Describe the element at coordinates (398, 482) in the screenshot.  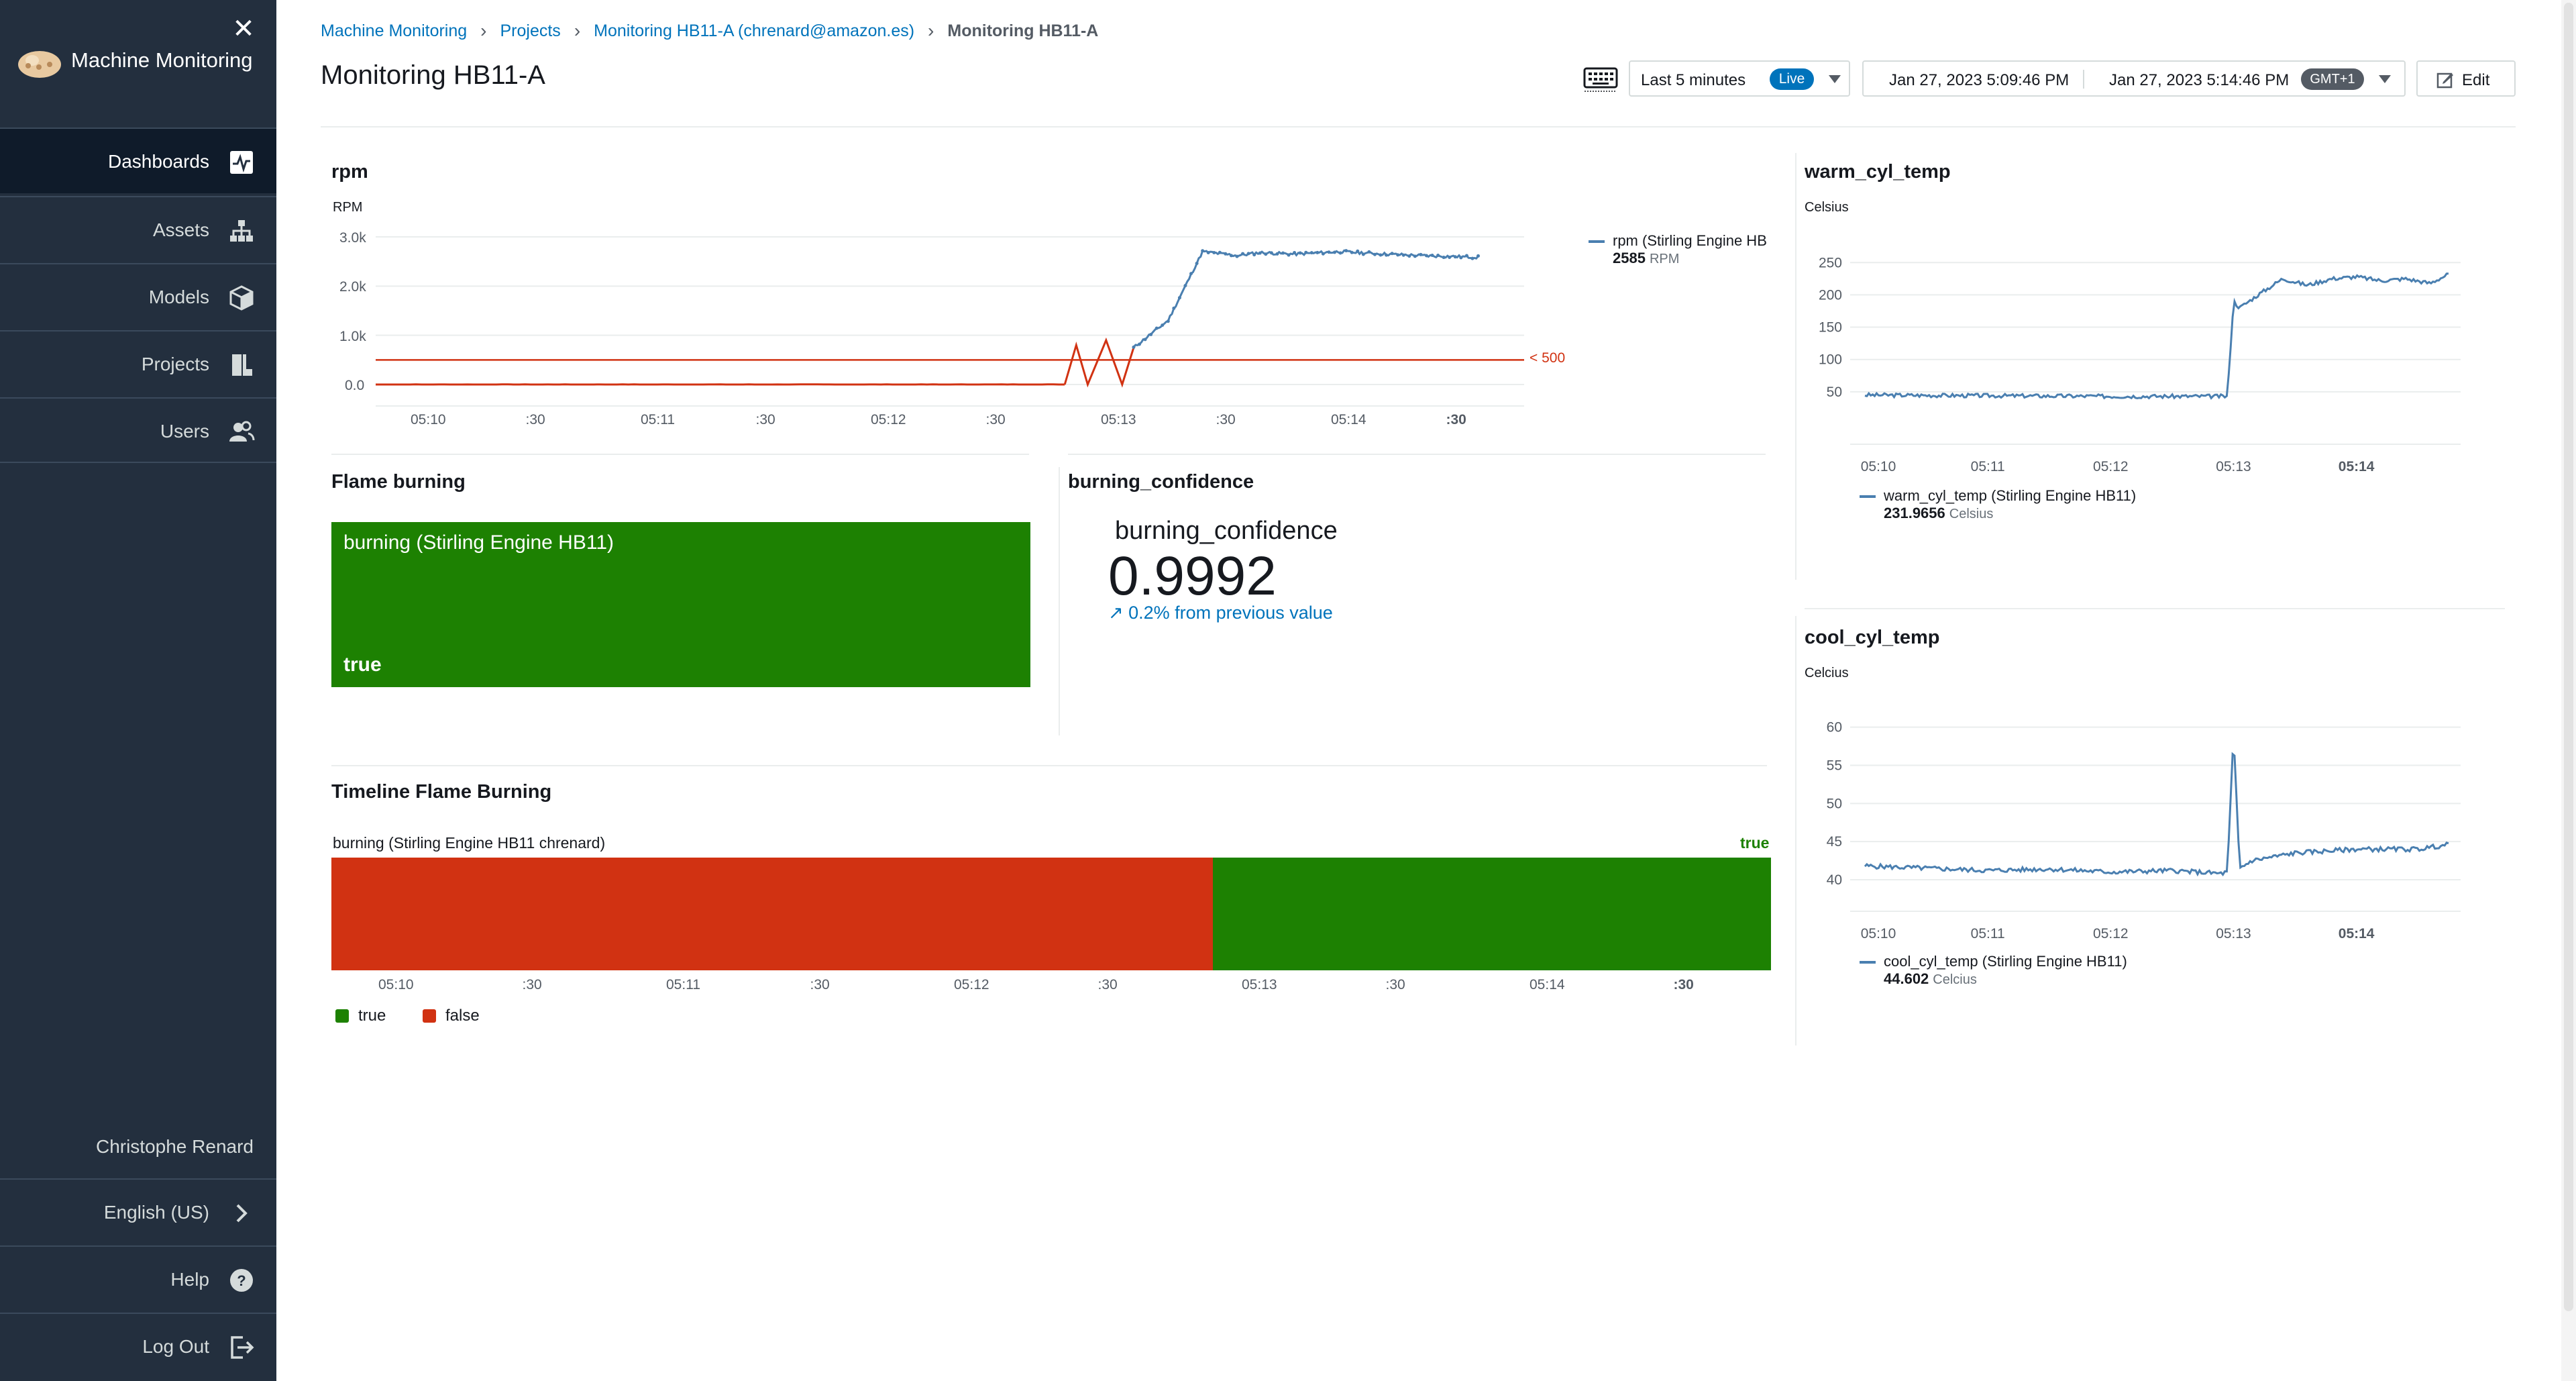
I see `panel-title-flame: Flame burning` at that location.